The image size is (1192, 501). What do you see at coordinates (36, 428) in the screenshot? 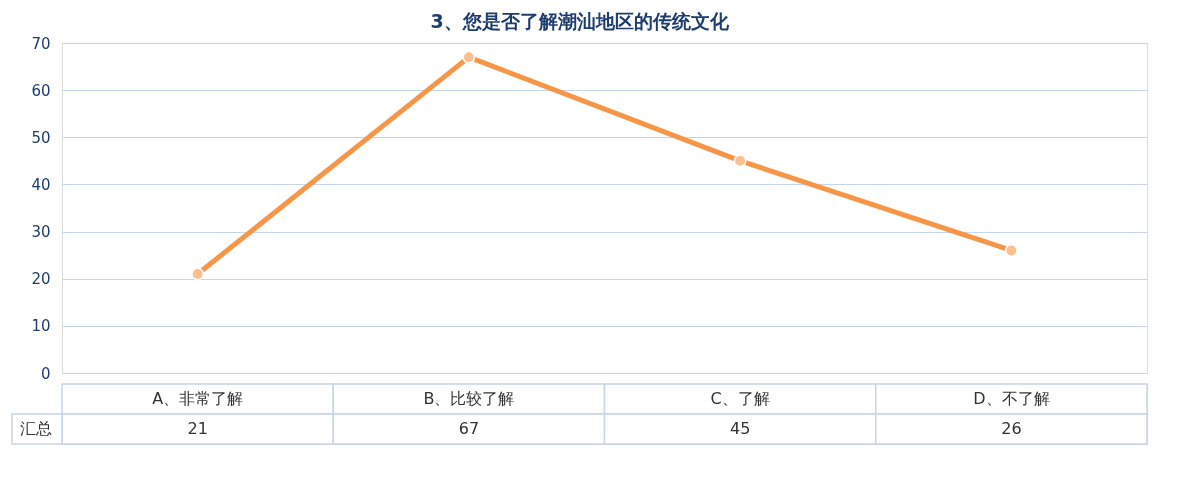
I see `text: 汇总` at bounding box center [36, 428].